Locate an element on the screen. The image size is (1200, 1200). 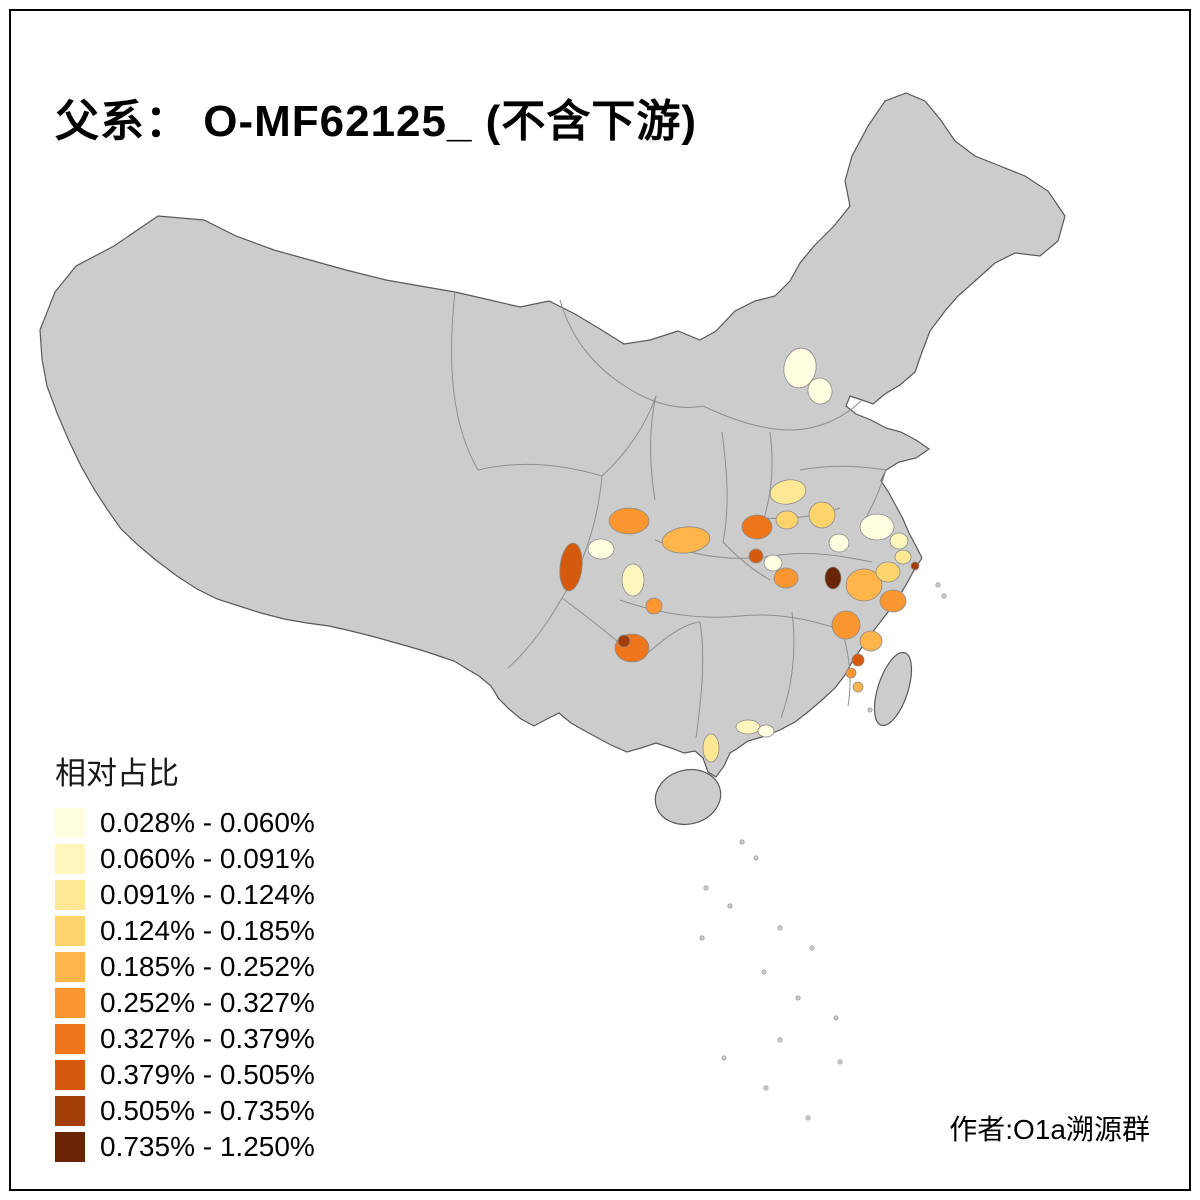
choropleth-regions-layer is located at coordinates (739, 555).